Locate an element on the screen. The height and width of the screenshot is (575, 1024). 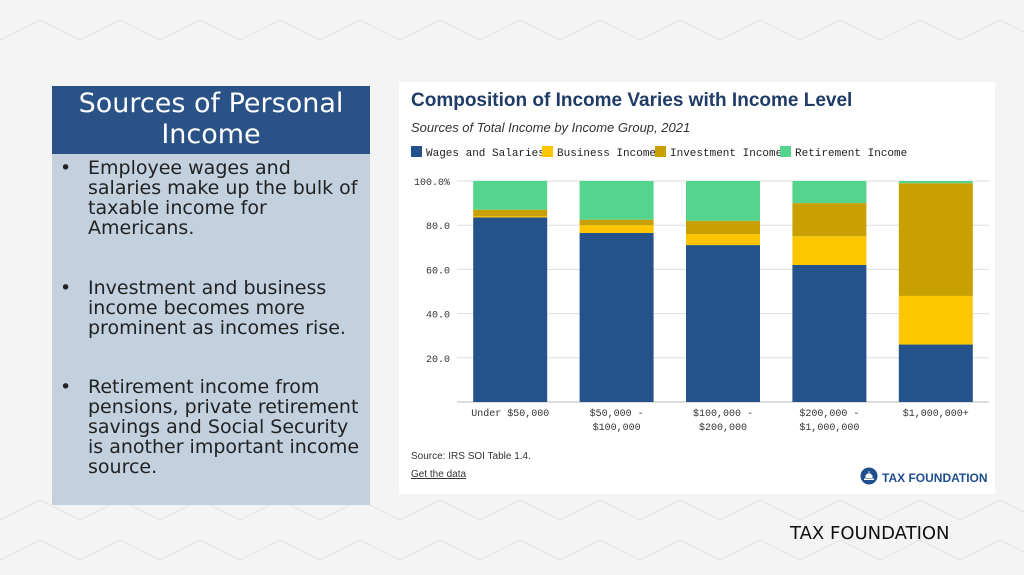
y-tick-label: 20.0 is located at coordinates (438, 360).